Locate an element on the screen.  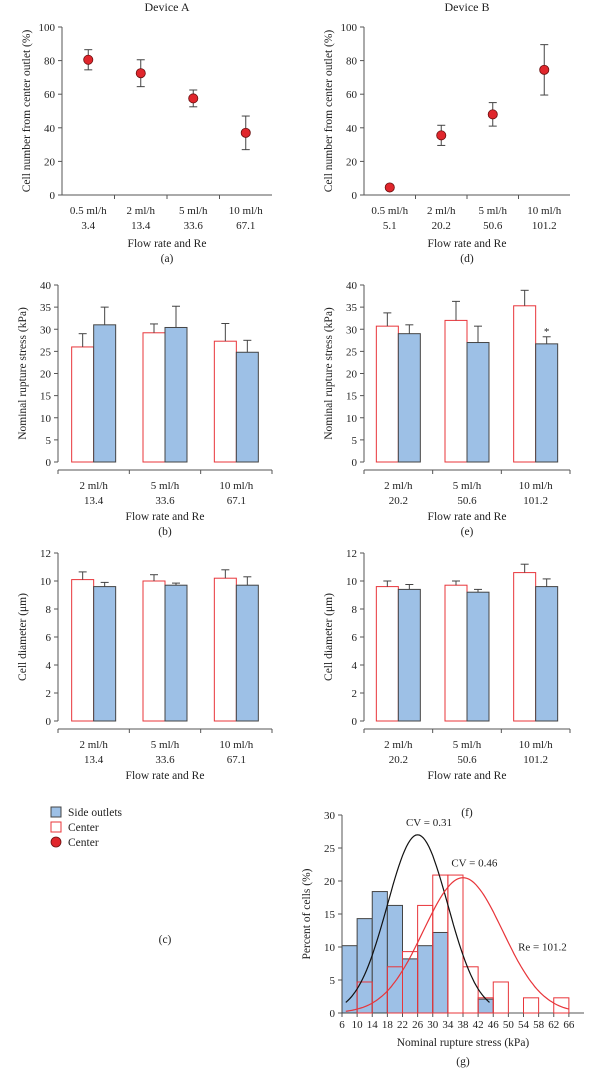
y-tick-label: 35 is located at coordinates (352, 308).